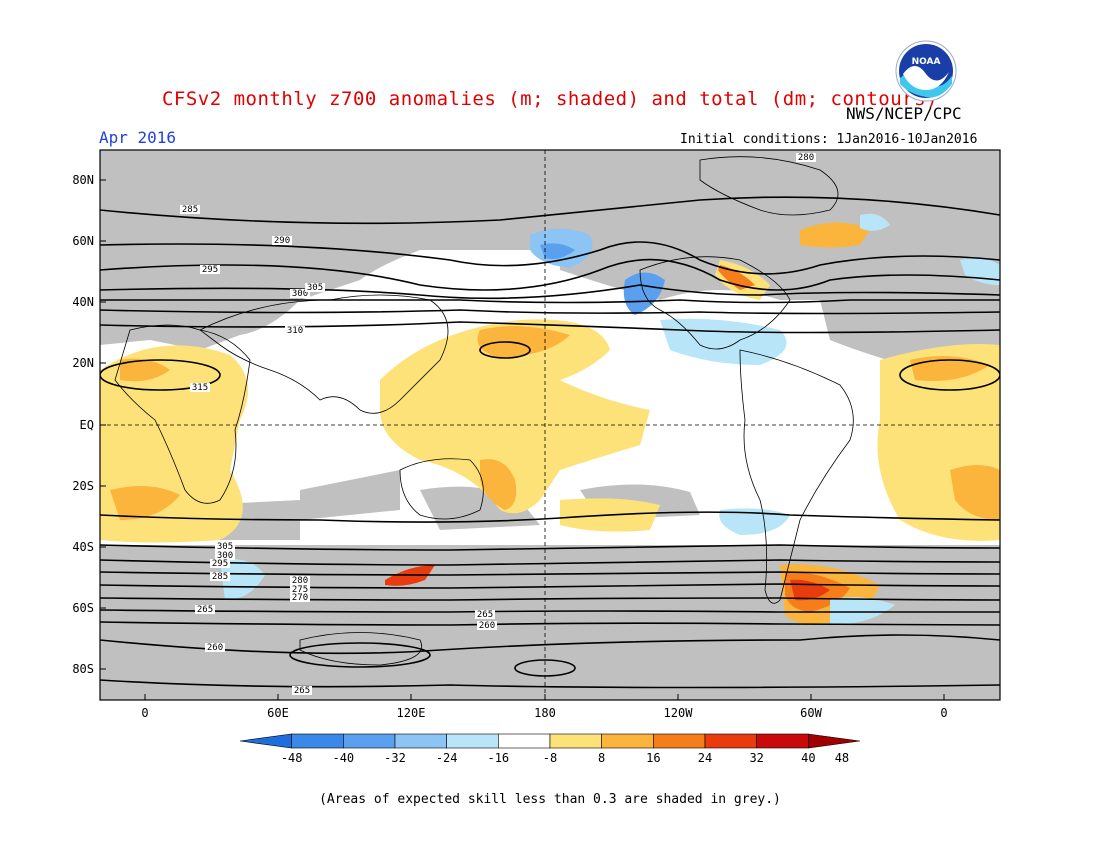 The height and width of the screenshot is (850, 1100). What do you see at coordinates (343, 758) in the screenshot?
I see `colorbar-tick-label: -40` at bounding box center [343, 758].